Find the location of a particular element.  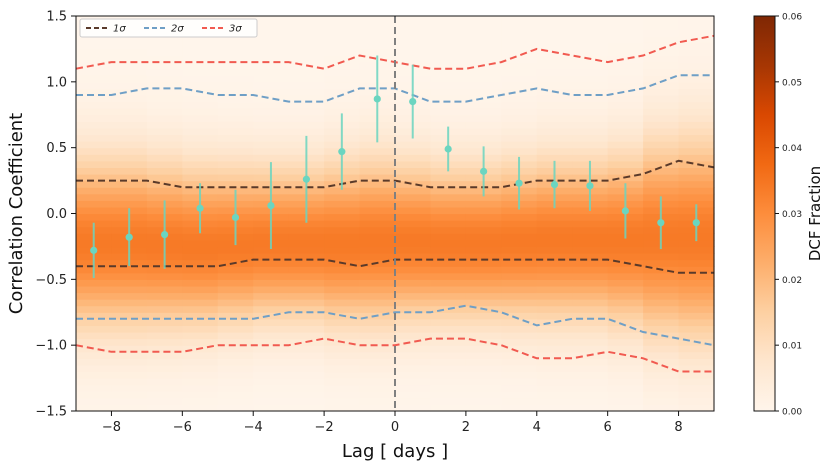

dcf-point-group is located at coordinates (306, 179).